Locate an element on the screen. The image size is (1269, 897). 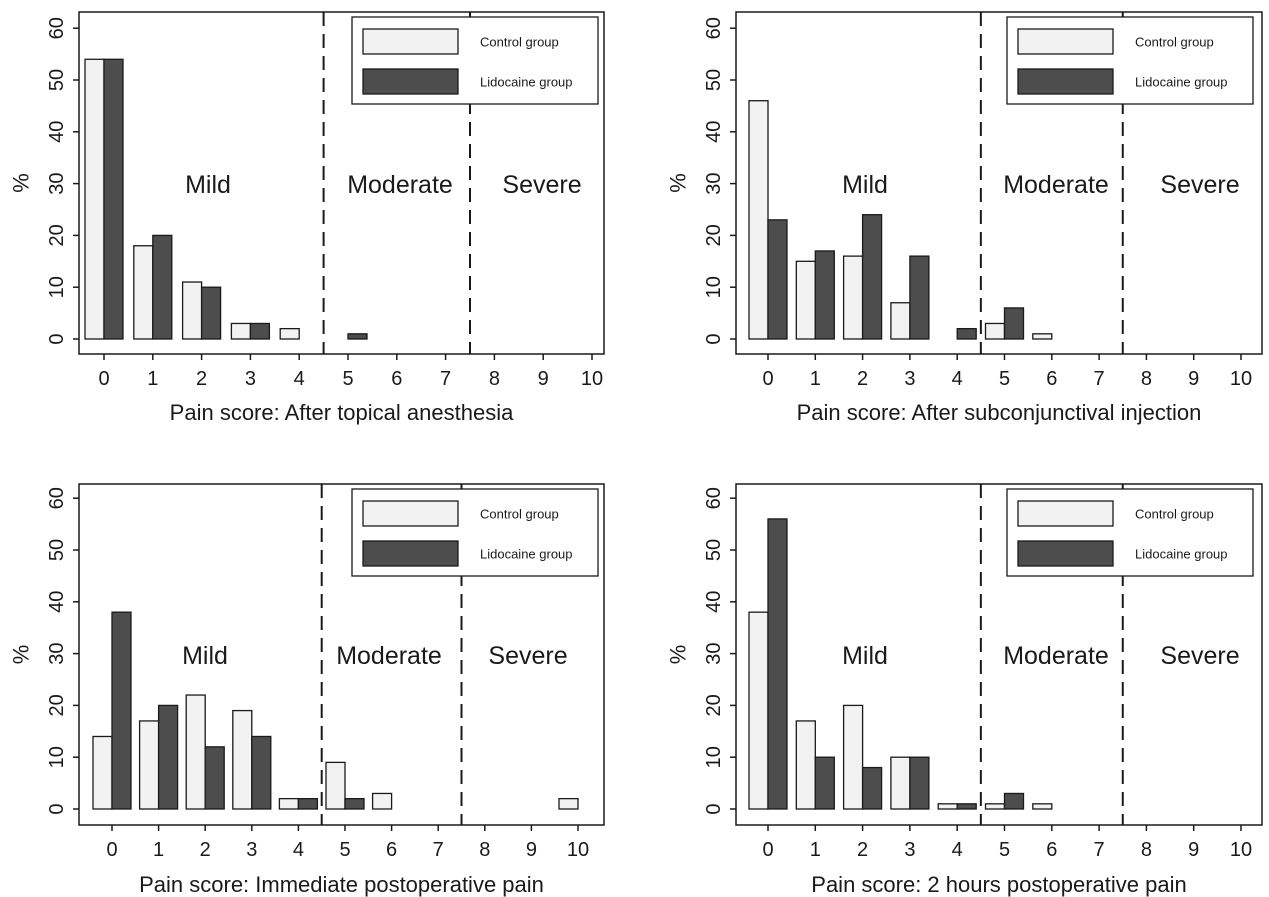
x-tick-label: 6 is located at coordinates (1051, 379).